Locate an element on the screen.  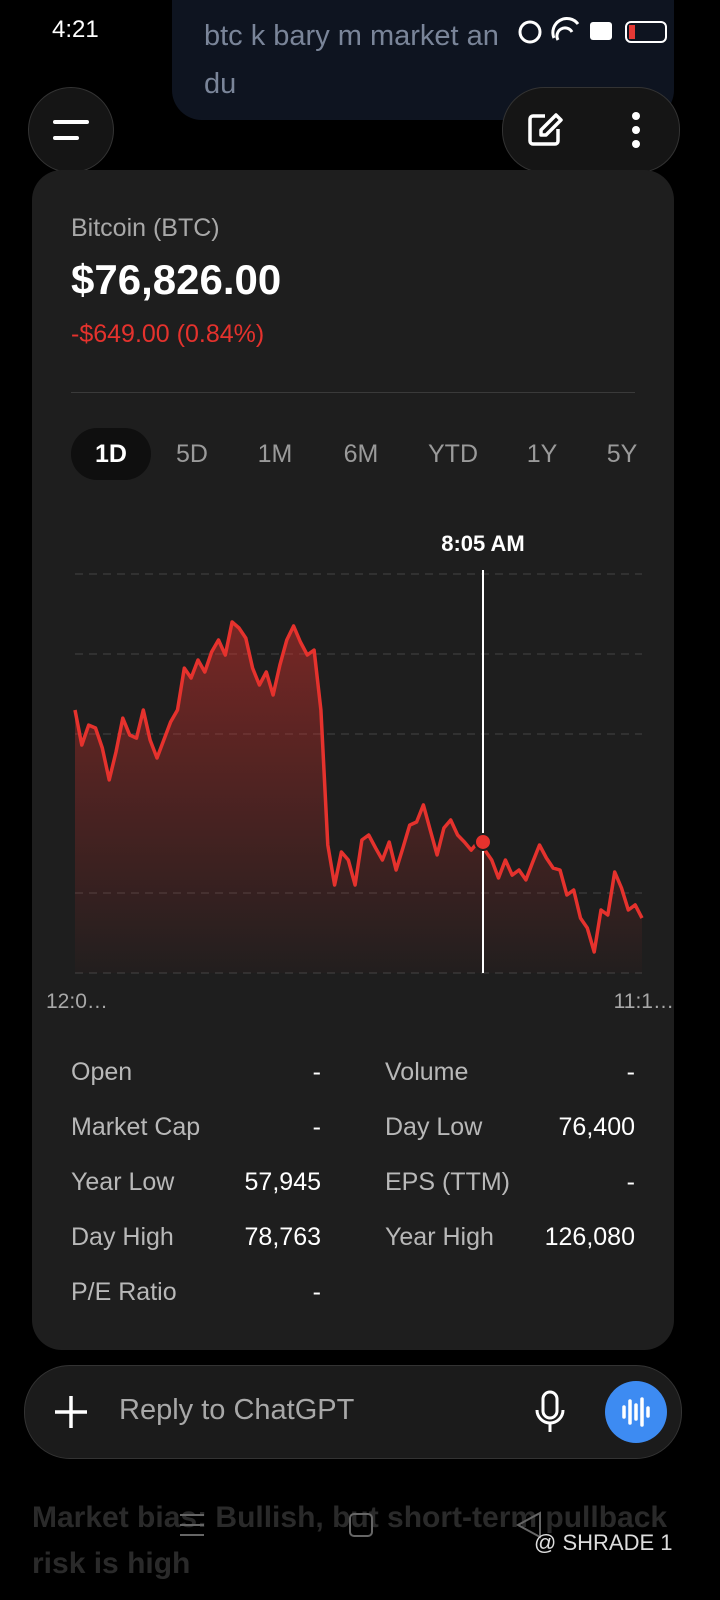
stat-label: Volume is located at coordinates (427, 1072).